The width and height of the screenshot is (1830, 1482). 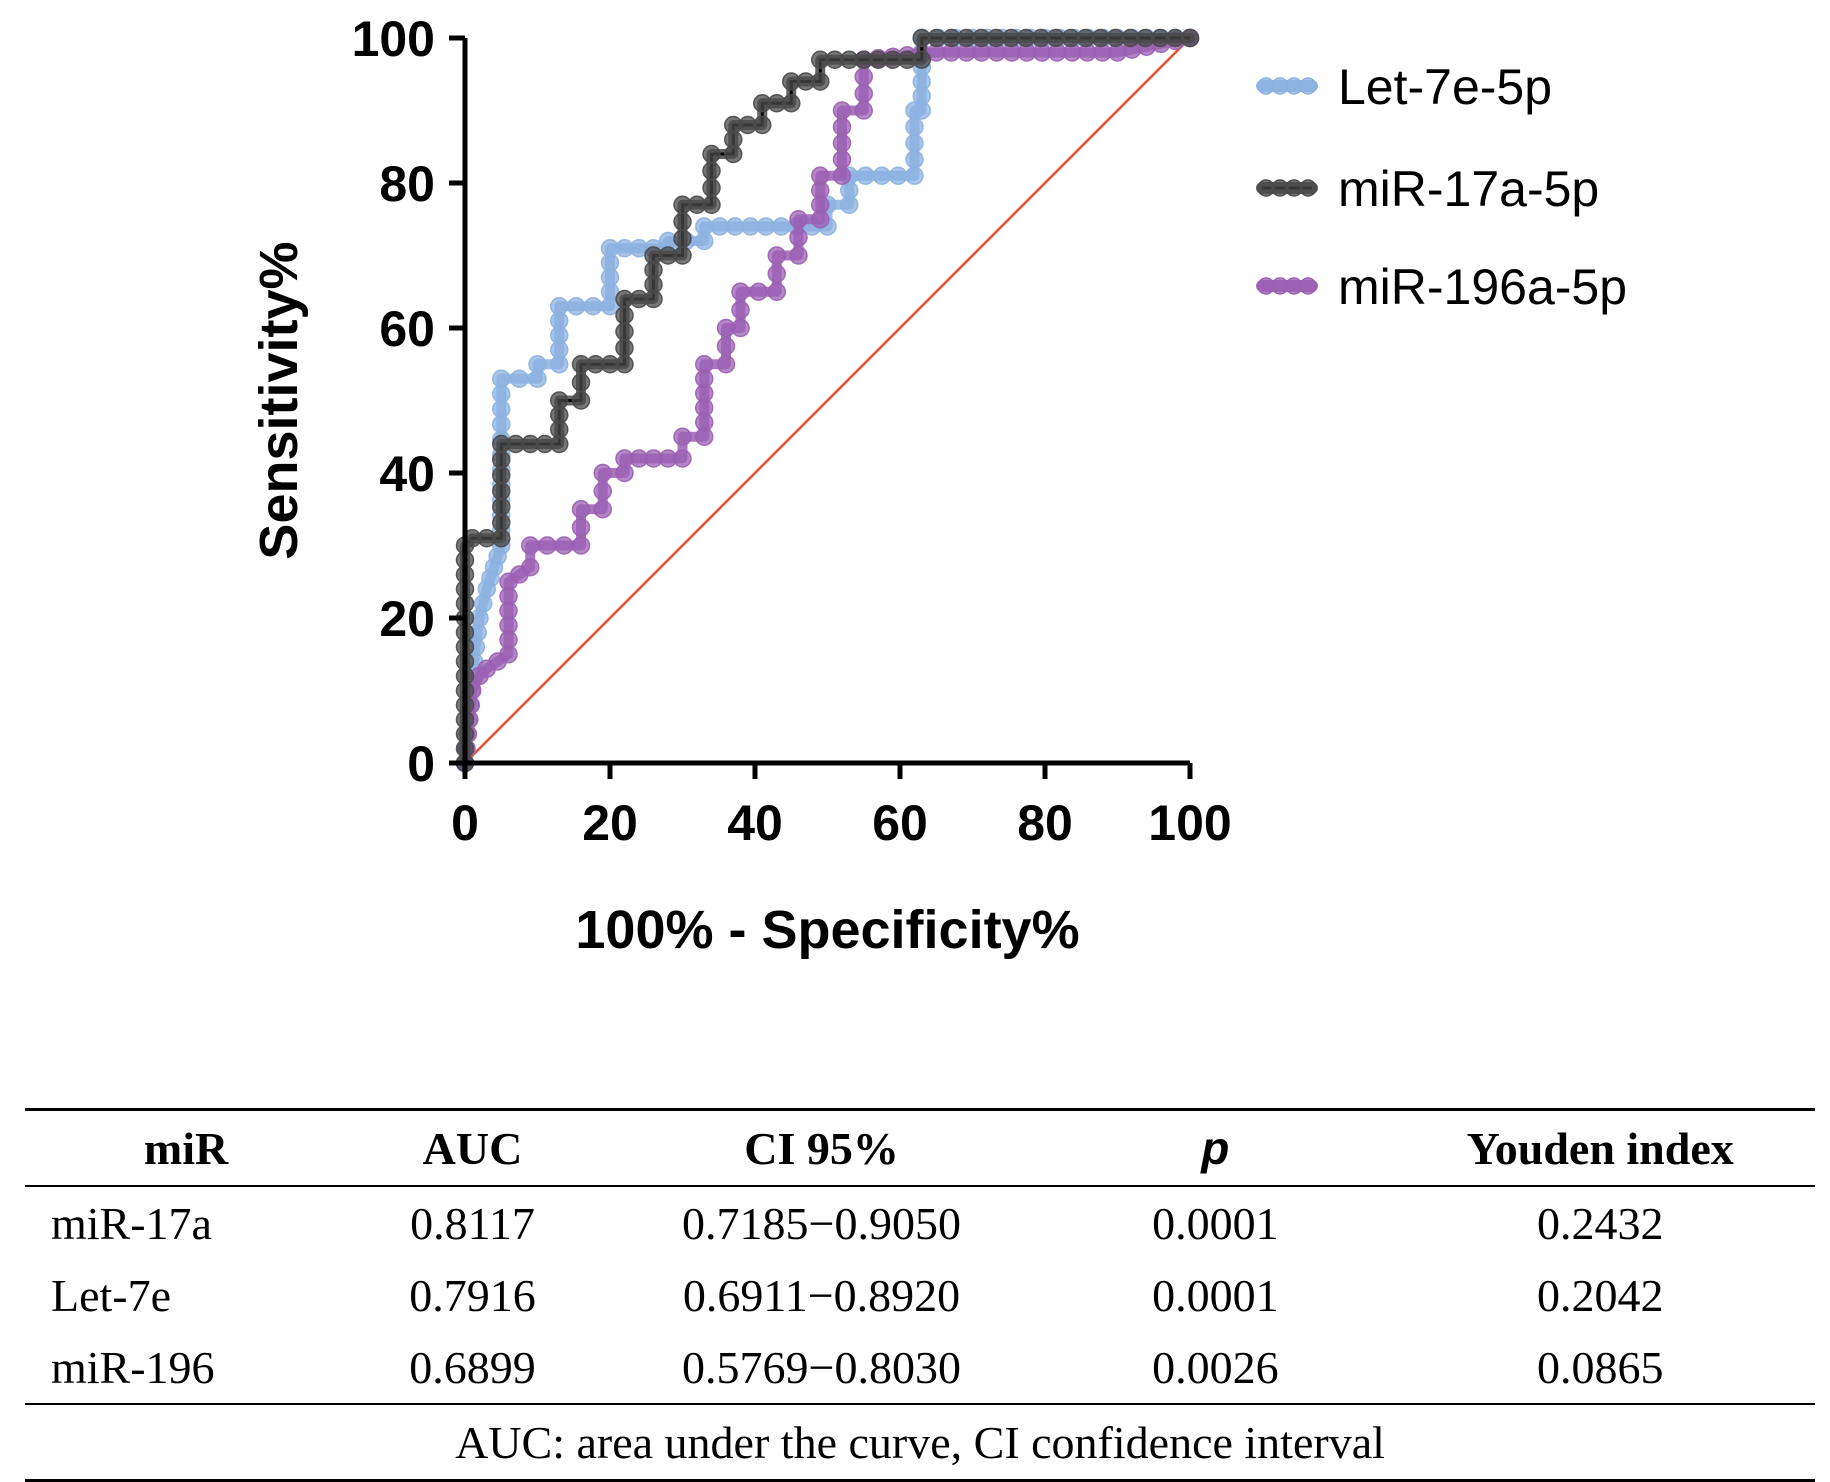 What do you see at coordinates (472, 1223) in the screenshot?
I see `cell-auc: 0.8117` at bounding box center [472, 1223].